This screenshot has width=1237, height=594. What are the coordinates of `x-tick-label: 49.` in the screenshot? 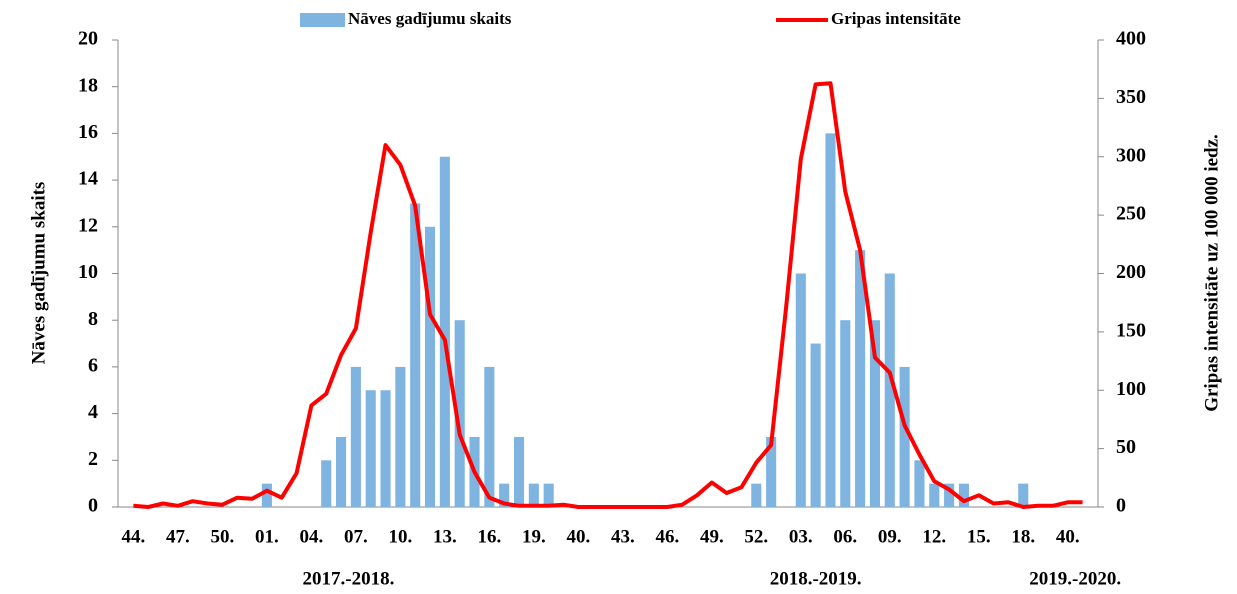 It's located at (712, 536).